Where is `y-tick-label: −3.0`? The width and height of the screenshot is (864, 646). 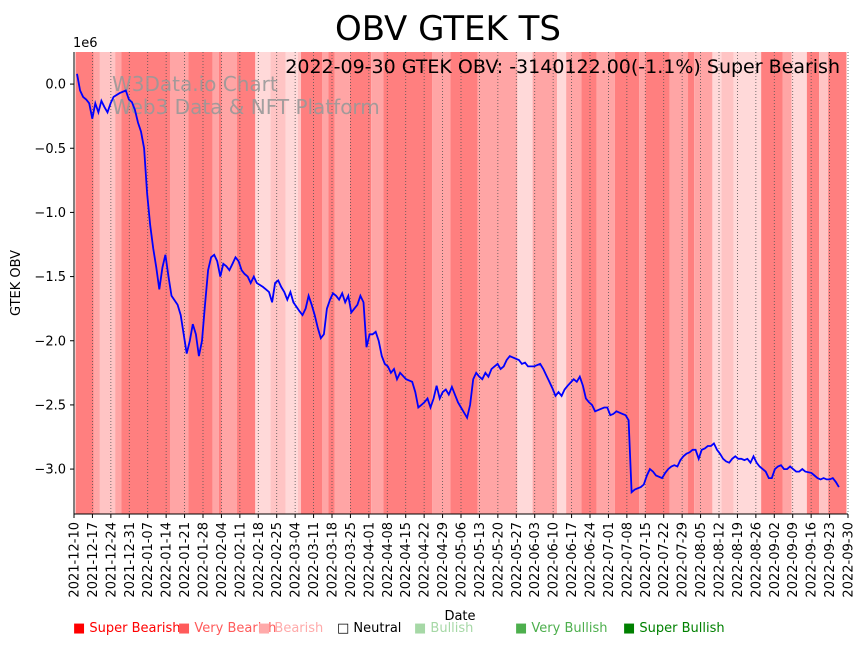 y-tick-label: −3.0 is located at coordinates (50, 470).